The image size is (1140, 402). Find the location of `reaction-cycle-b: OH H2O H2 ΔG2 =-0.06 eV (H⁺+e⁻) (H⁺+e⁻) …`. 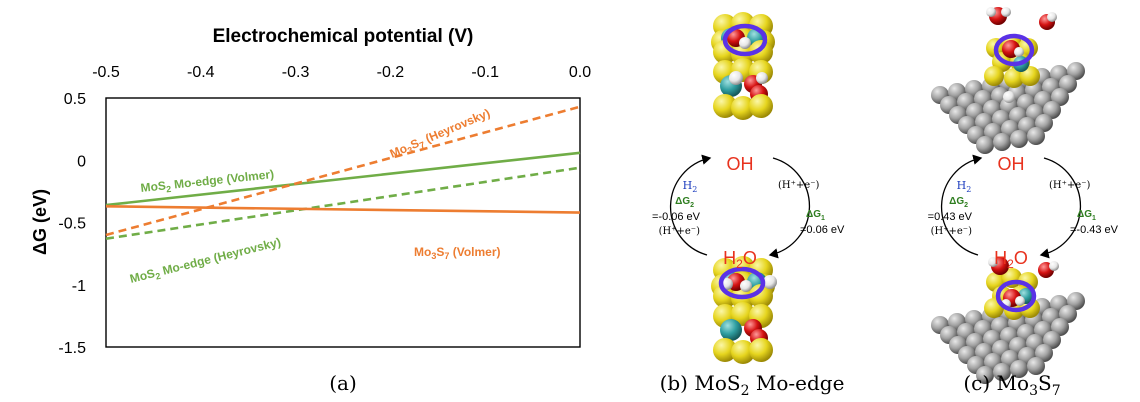

reaction-cycle-b: OH H2O H2 ΔG2 =-0.06 eV (H⁺+e⁻) (H⁺+e⁻) … is located at coordinates (748, 212).